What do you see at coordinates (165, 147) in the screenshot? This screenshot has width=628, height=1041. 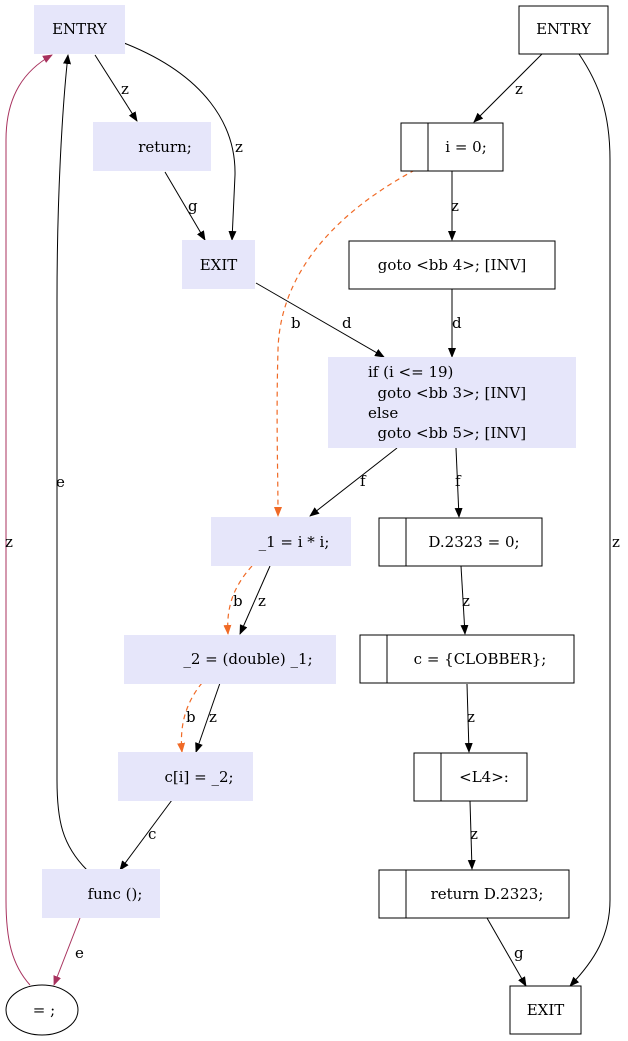 I see `node-label: return;` at bounding box center [165, 147].